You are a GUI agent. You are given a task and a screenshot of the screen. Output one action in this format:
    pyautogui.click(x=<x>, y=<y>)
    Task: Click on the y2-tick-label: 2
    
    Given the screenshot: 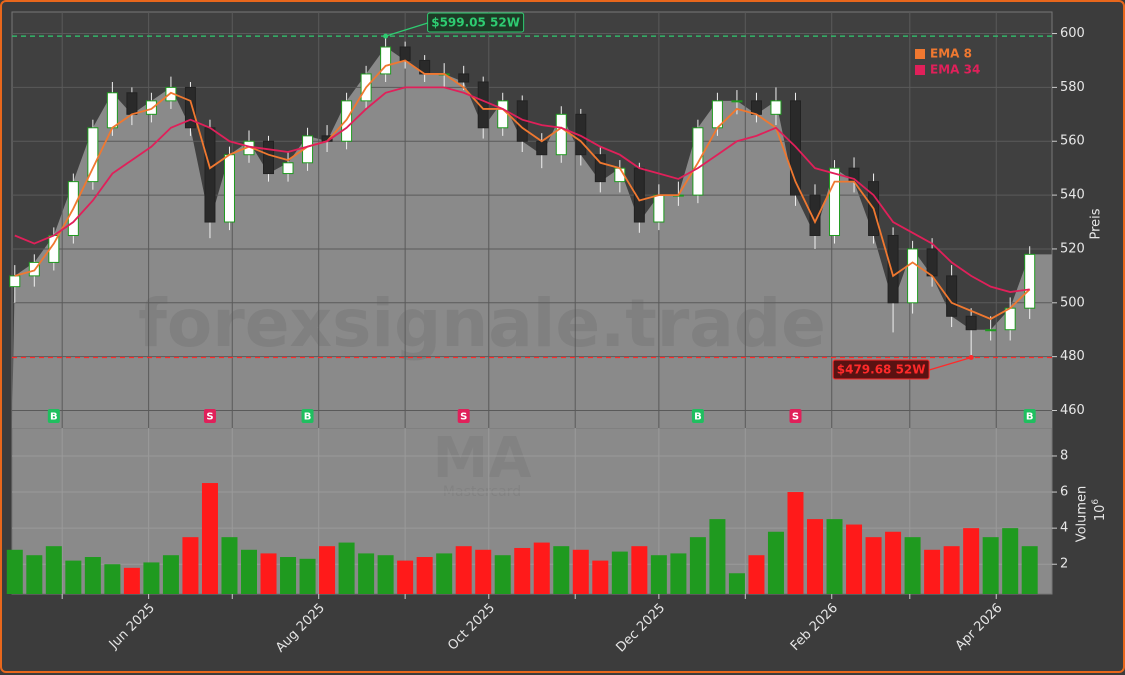 What is the action you would take?
    pyautogui.click(x=1064, y=564)
    